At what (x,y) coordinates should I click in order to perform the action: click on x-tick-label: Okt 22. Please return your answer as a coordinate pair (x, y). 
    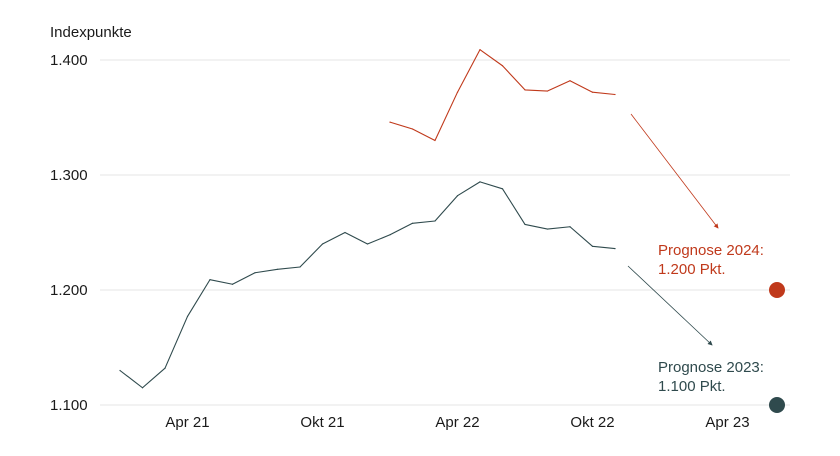
    Looking at the image, I should click on (592, 422).